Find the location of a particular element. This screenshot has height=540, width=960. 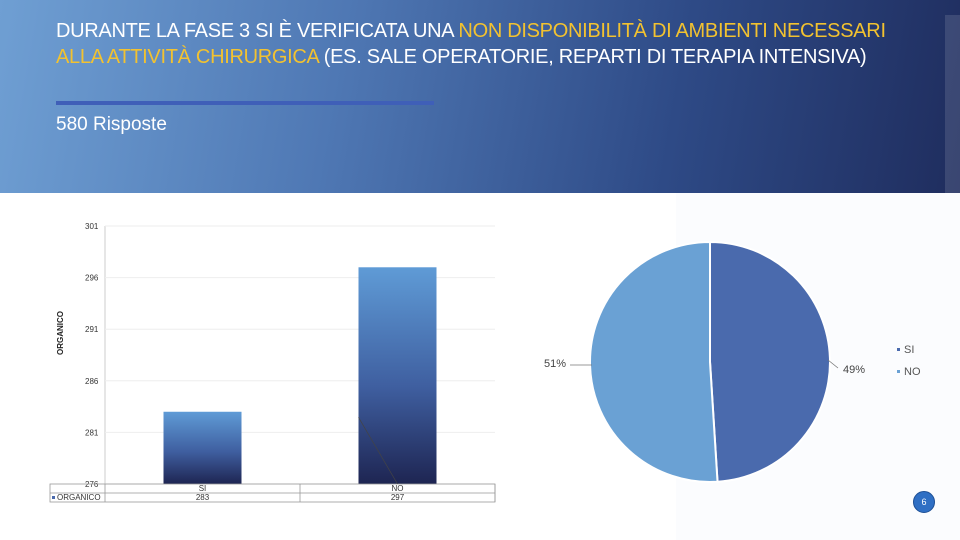

y-tick-label: 301 is located at coordinates (92, 226).